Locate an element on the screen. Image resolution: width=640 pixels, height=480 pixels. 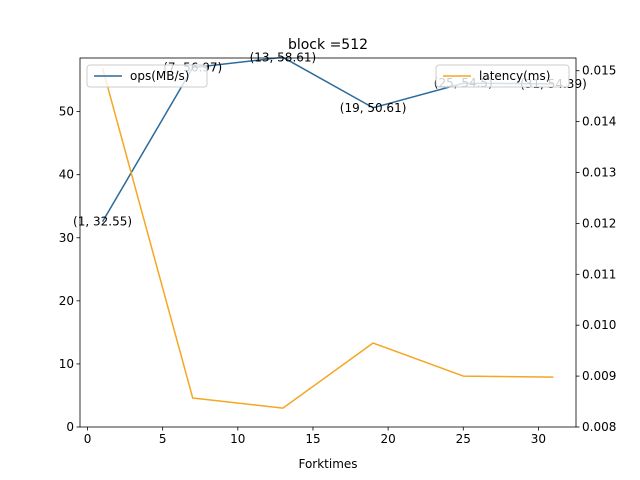
y-left-tick-label-5: 50 is located at coordinates (66, 112).